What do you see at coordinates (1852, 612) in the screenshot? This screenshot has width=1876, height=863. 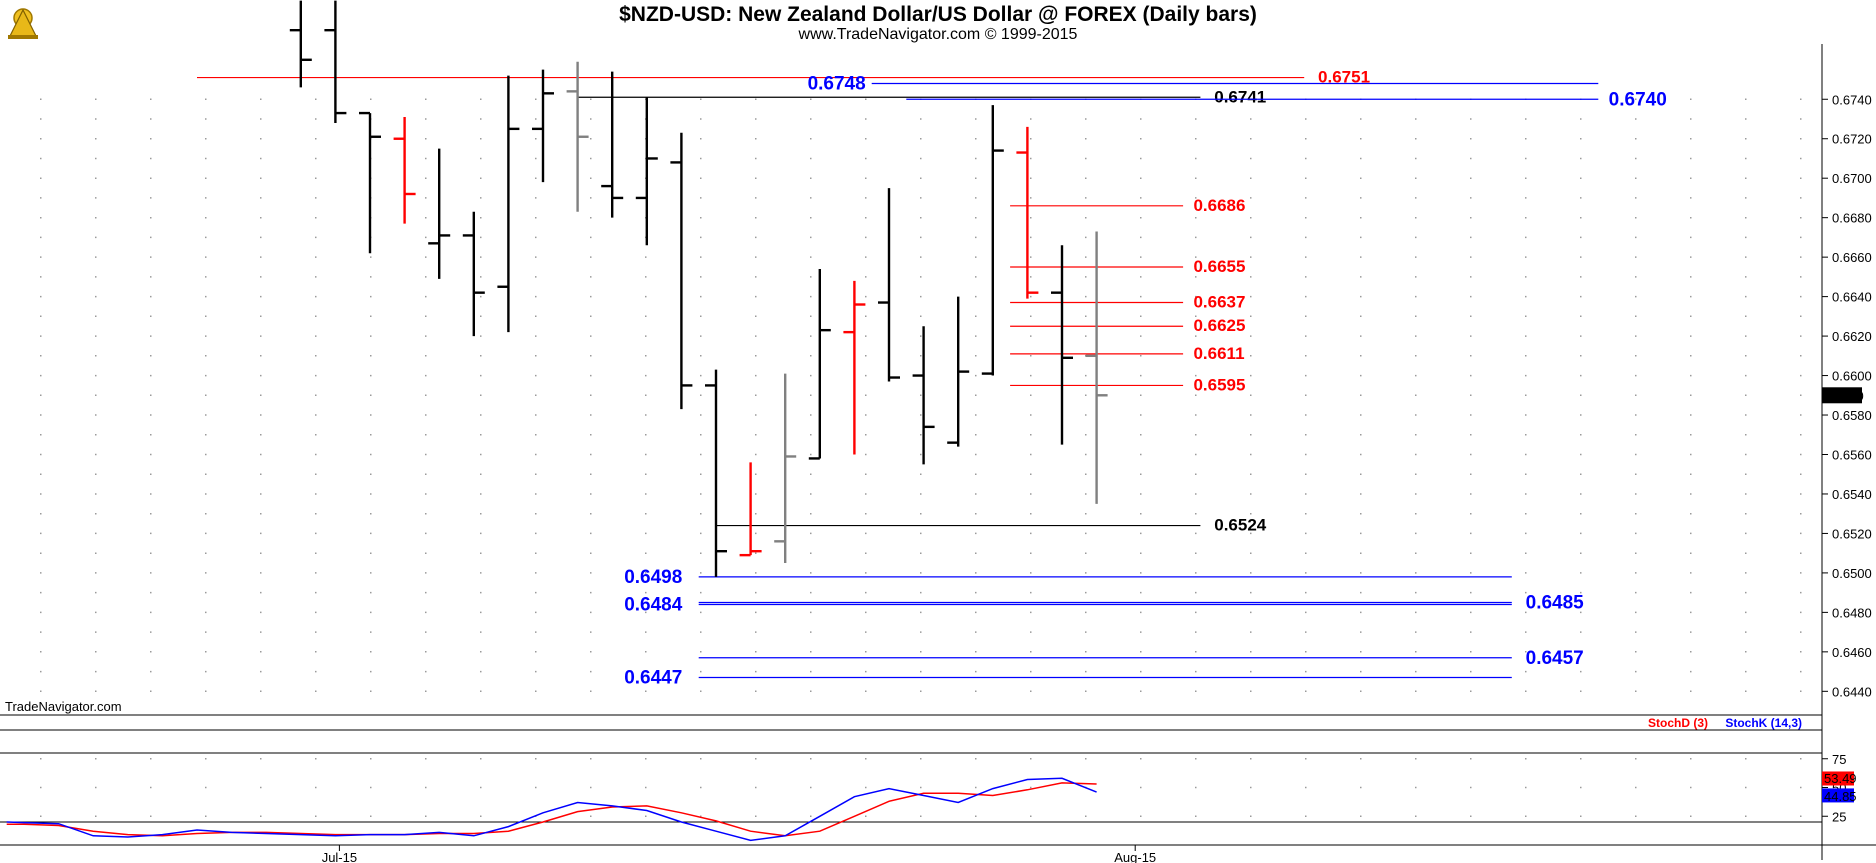 I see `y-tick-label: 0.6480` at bounding box center [1852, 612].